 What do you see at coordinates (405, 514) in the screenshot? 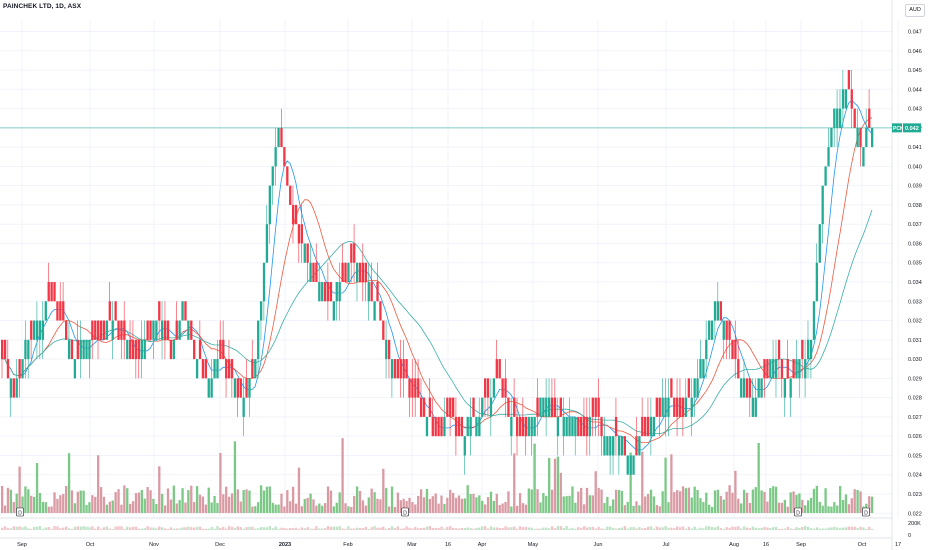
I see `event-marker-label: D` at bounding box center [405, 514].